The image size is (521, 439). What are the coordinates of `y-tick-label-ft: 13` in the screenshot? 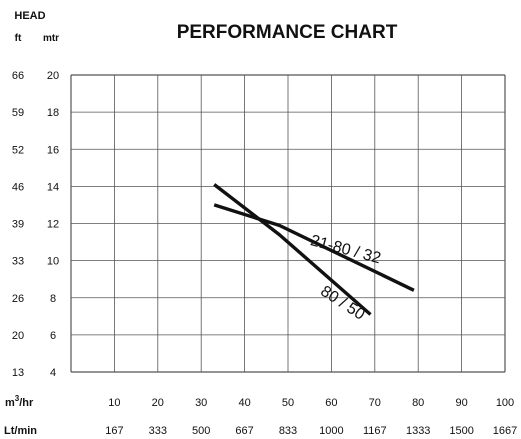 It's located at (18, 373).